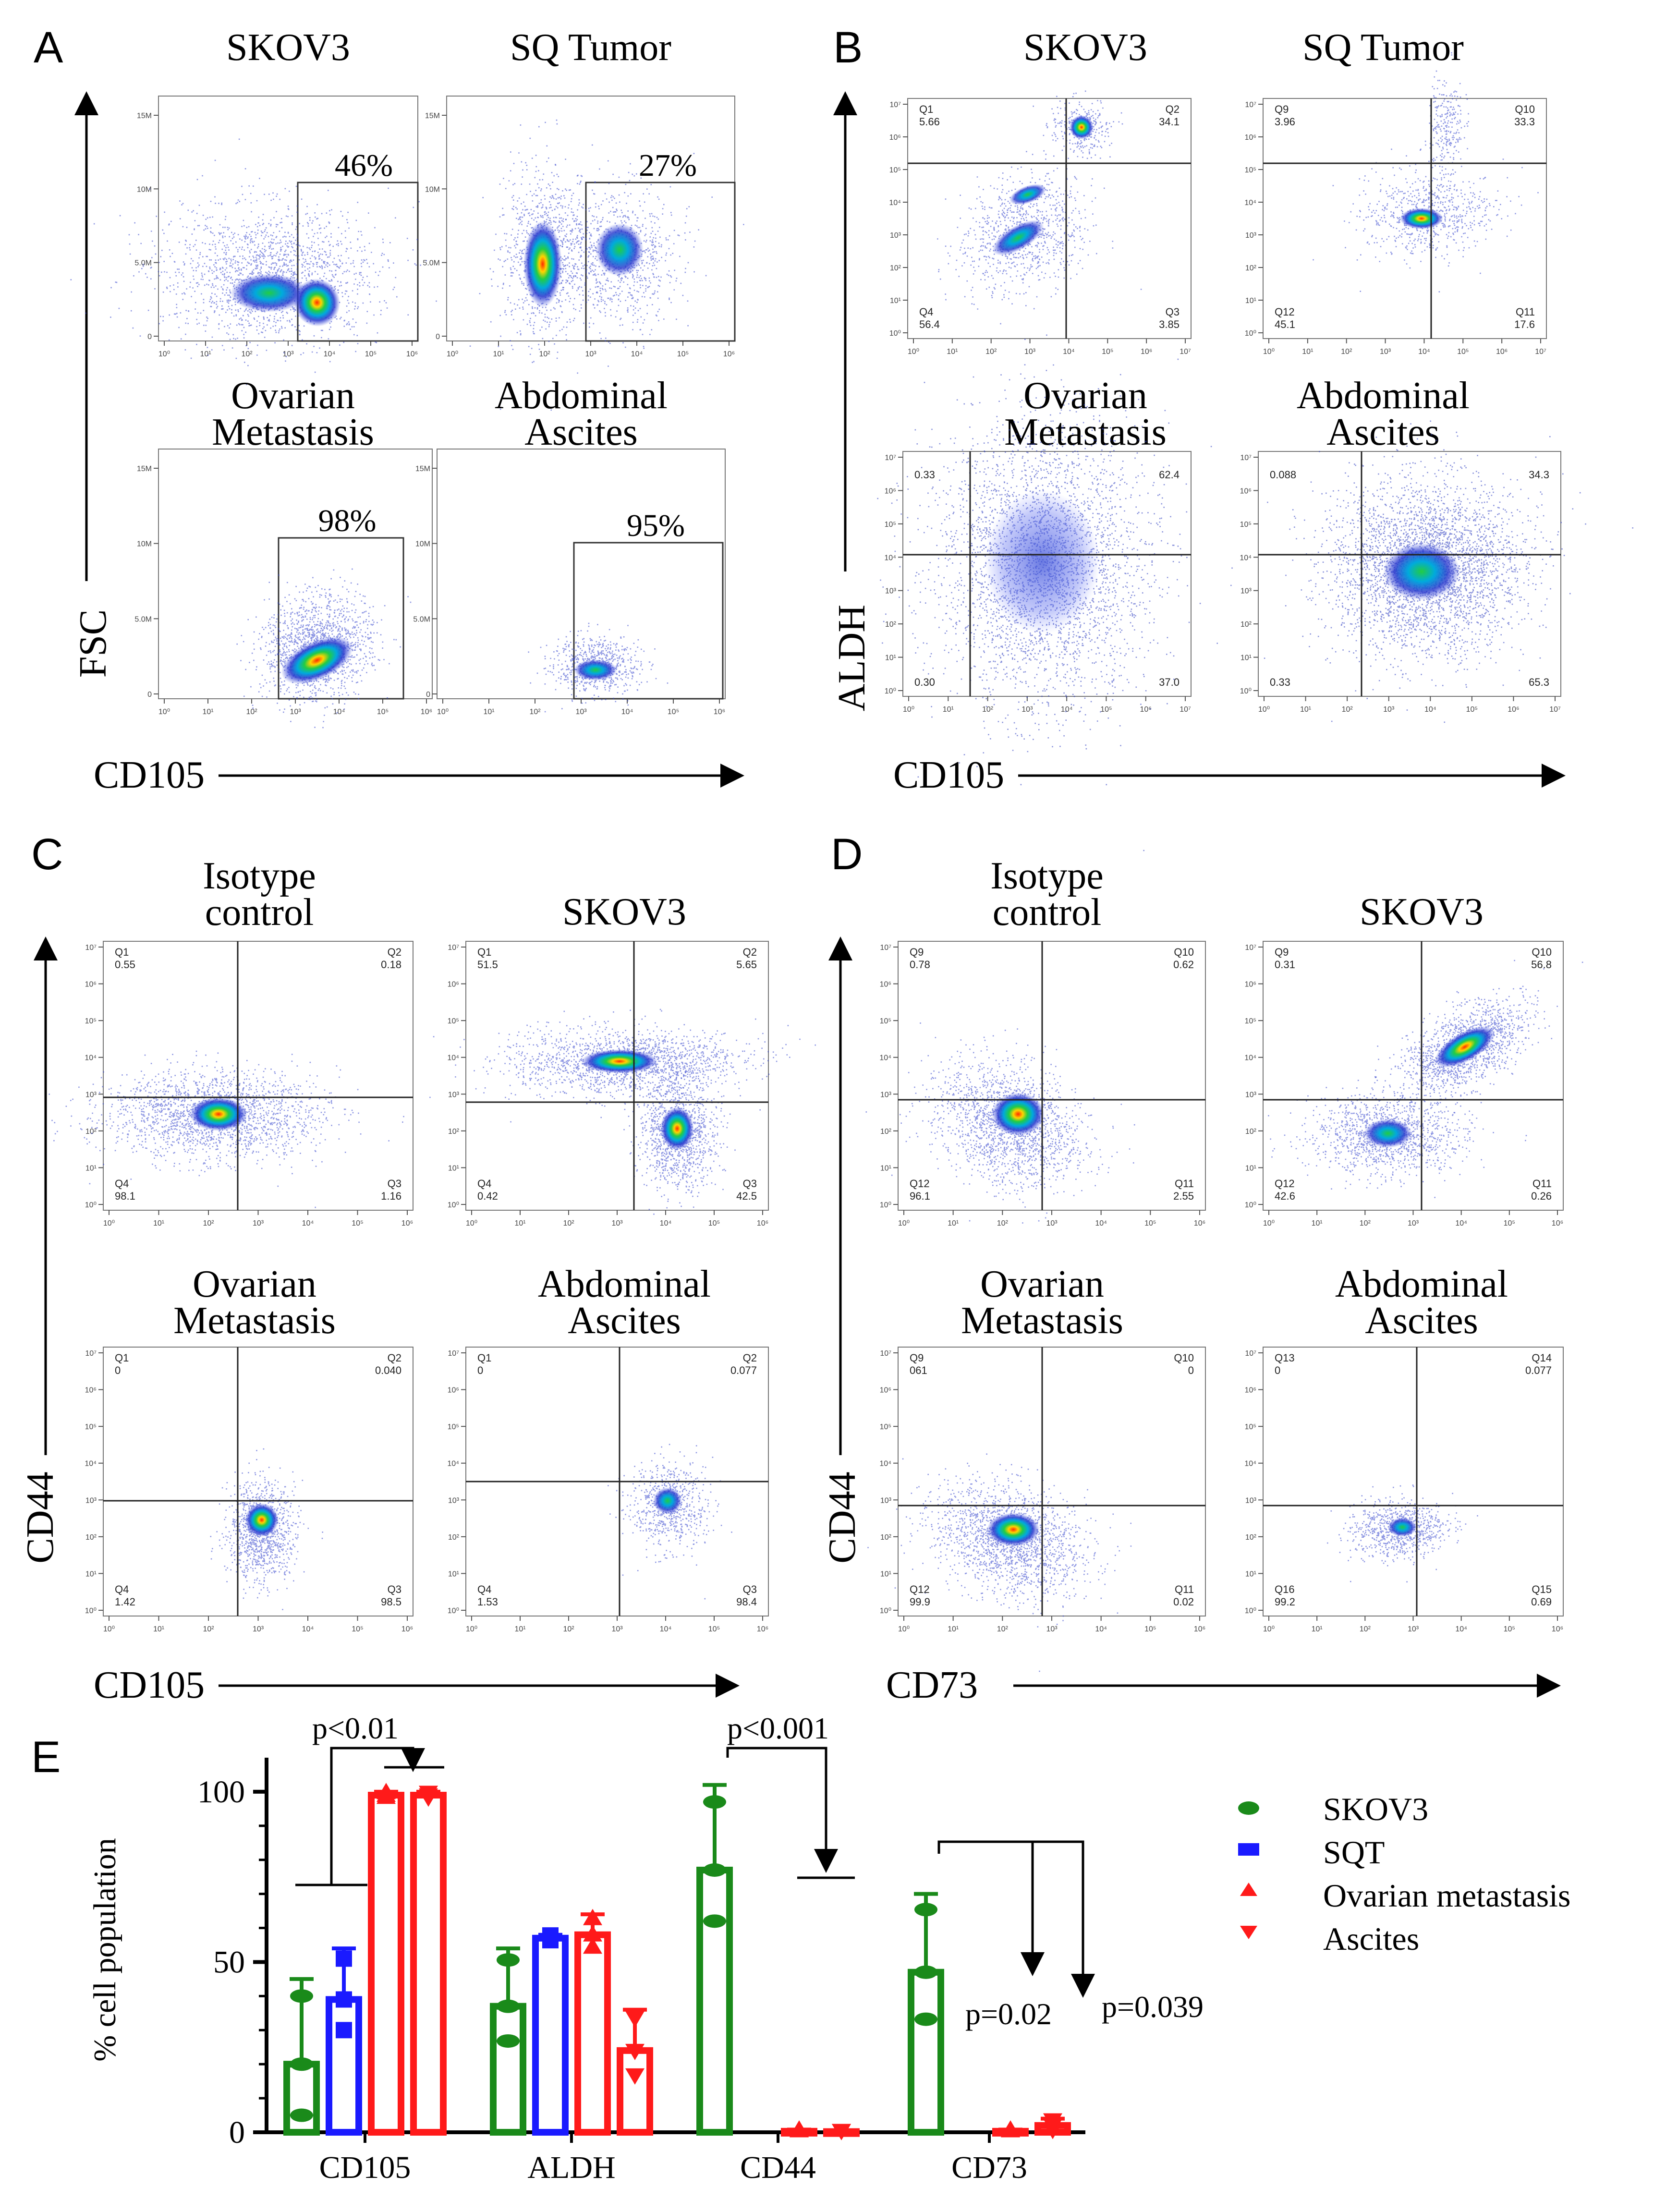 This screenshot has height=2212, width=1666. What do you see at coordinates (1169, 682) in the screenshot?
I see `quadrant-value-lr: 37.0` at bounding box center [1169, 682].